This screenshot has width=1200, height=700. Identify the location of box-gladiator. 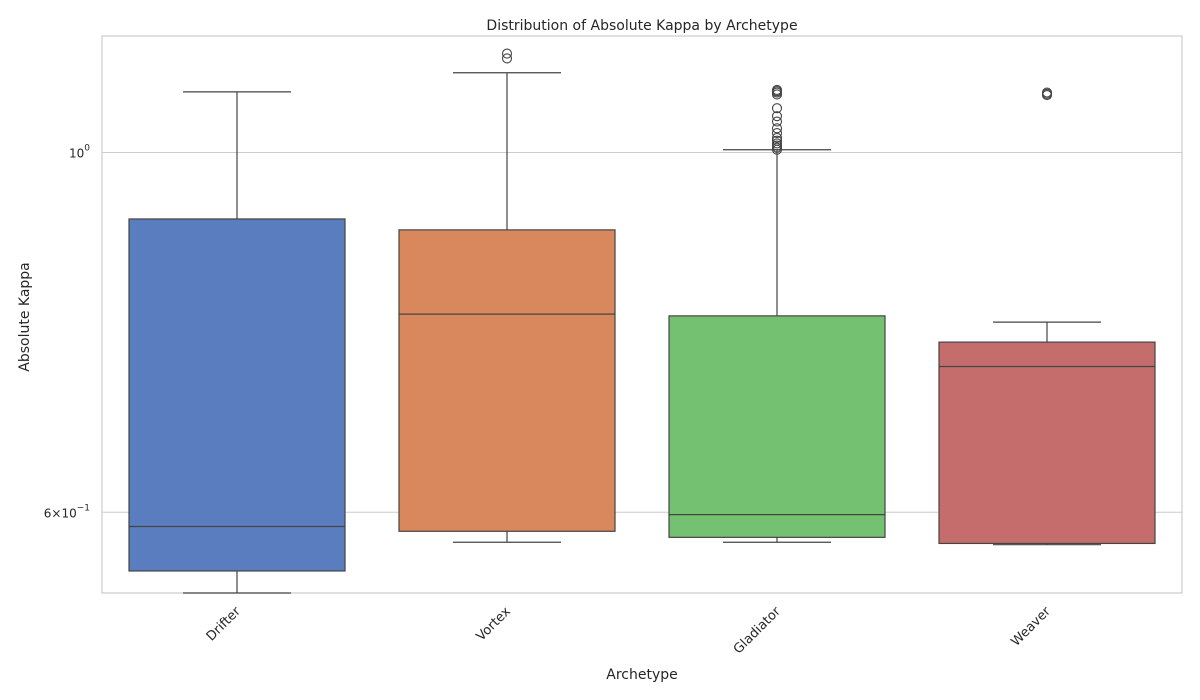
(777, 313).